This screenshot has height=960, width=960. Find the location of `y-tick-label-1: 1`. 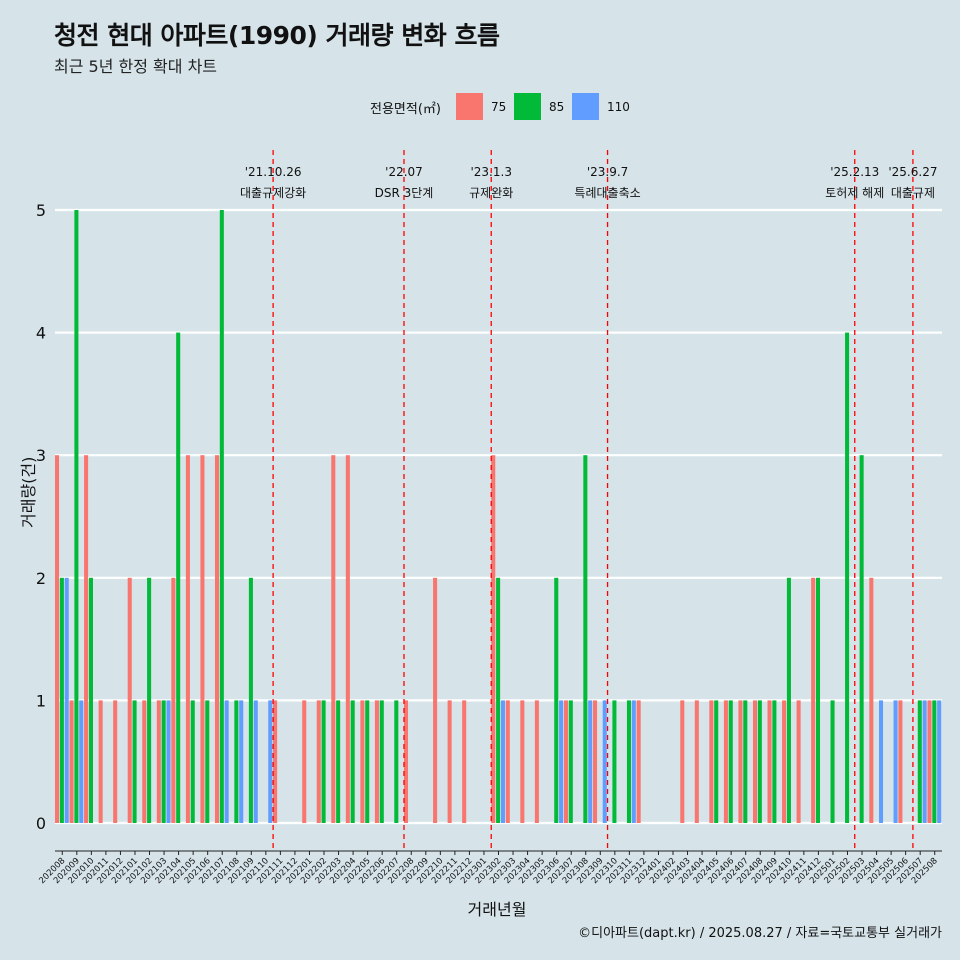

y-tick-label-1: 1 is located at coordinates (41, 700).